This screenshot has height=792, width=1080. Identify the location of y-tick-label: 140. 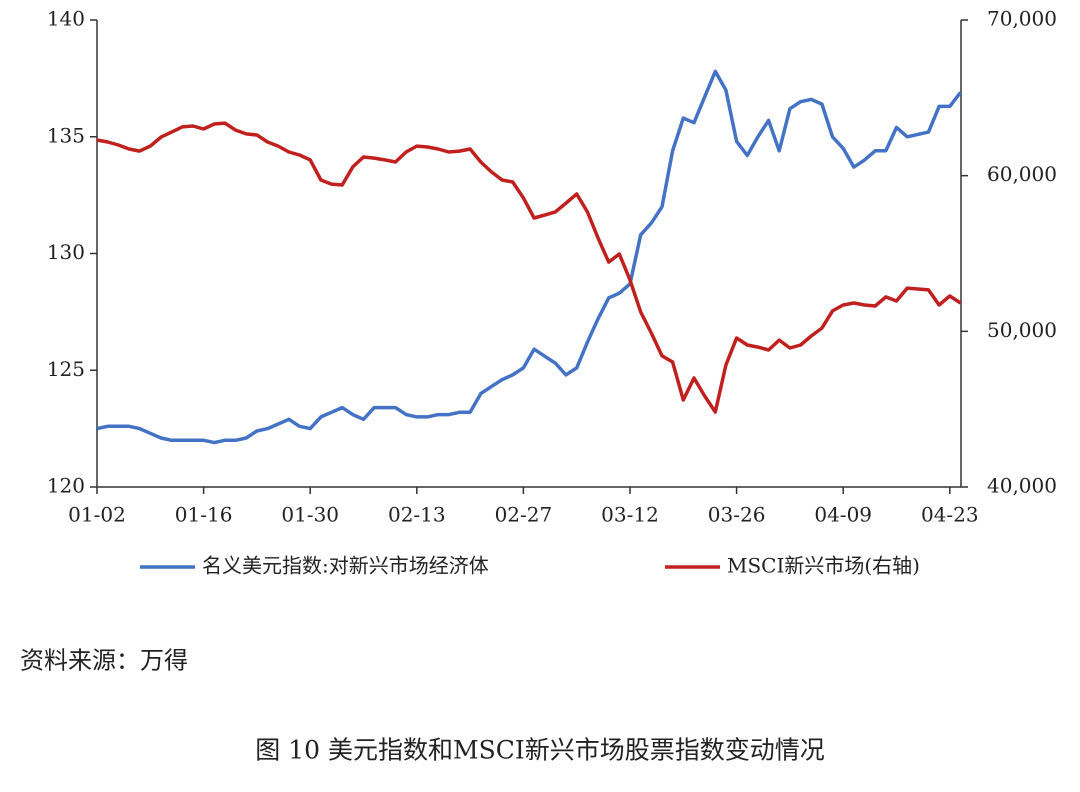
(66, 19).